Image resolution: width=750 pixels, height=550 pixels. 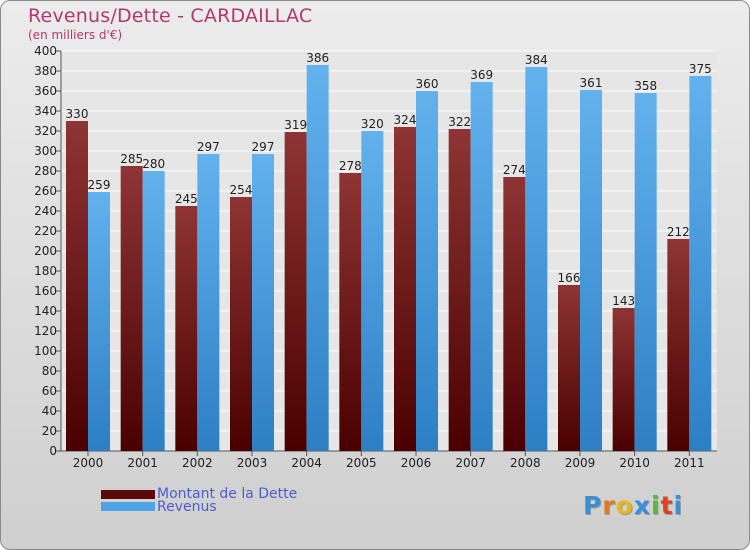 I want to click on y-tick-label: 240, so click(x=45, y=211).